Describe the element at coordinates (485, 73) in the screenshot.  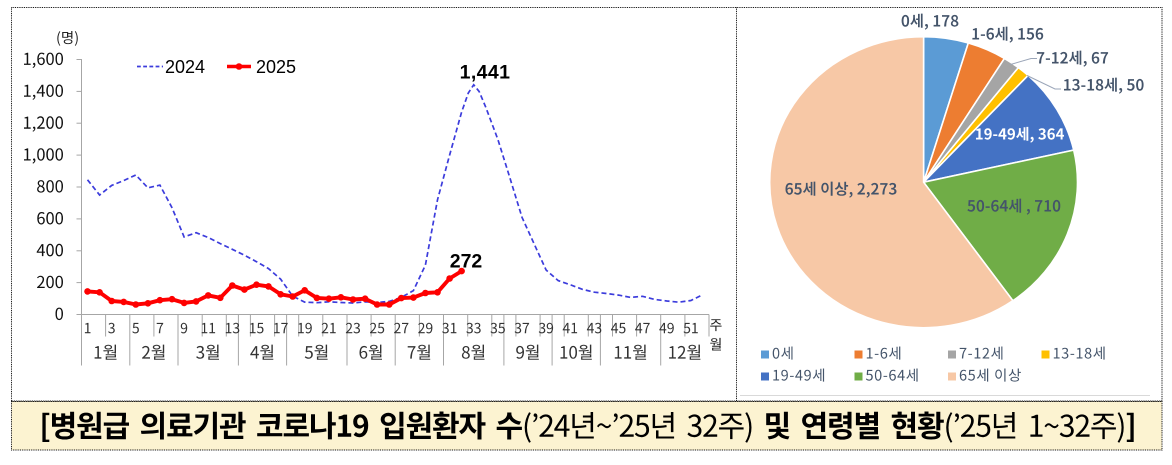
I see `svg-text: 1,441` at that location.